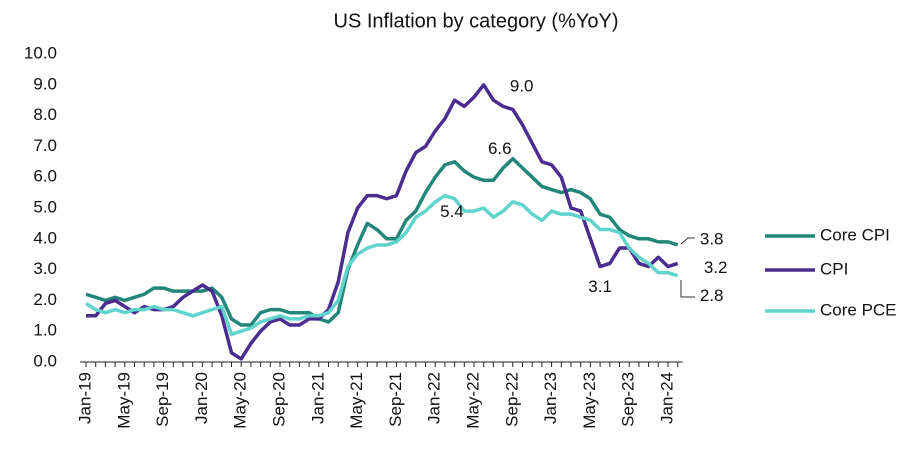  Describe the element at coordinates (476, 21) in the screenshot. I see `chart-title: US Inflation by category (%YoY)` at that location.